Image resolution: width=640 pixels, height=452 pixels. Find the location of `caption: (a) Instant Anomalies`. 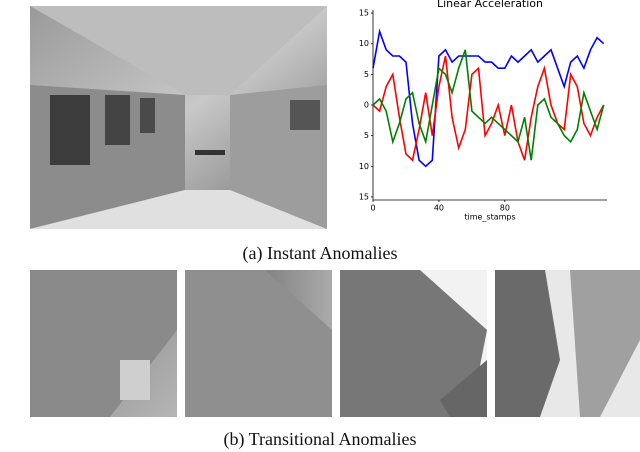

caption: (a) Instant Anomalies is located at coordinates (320, 253).